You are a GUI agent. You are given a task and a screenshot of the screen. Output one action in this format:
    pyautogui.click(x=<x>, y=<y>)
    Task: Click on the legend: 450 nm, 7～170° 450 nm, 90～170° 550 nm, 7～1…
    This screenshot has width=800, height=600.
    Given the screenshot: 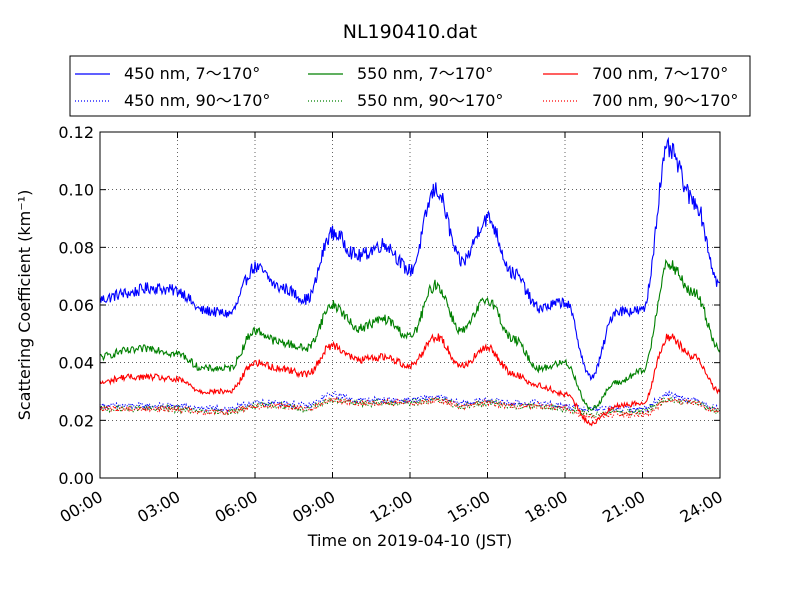 What is the action you would take?
    pyautogui.click(x=410, y=86)
    